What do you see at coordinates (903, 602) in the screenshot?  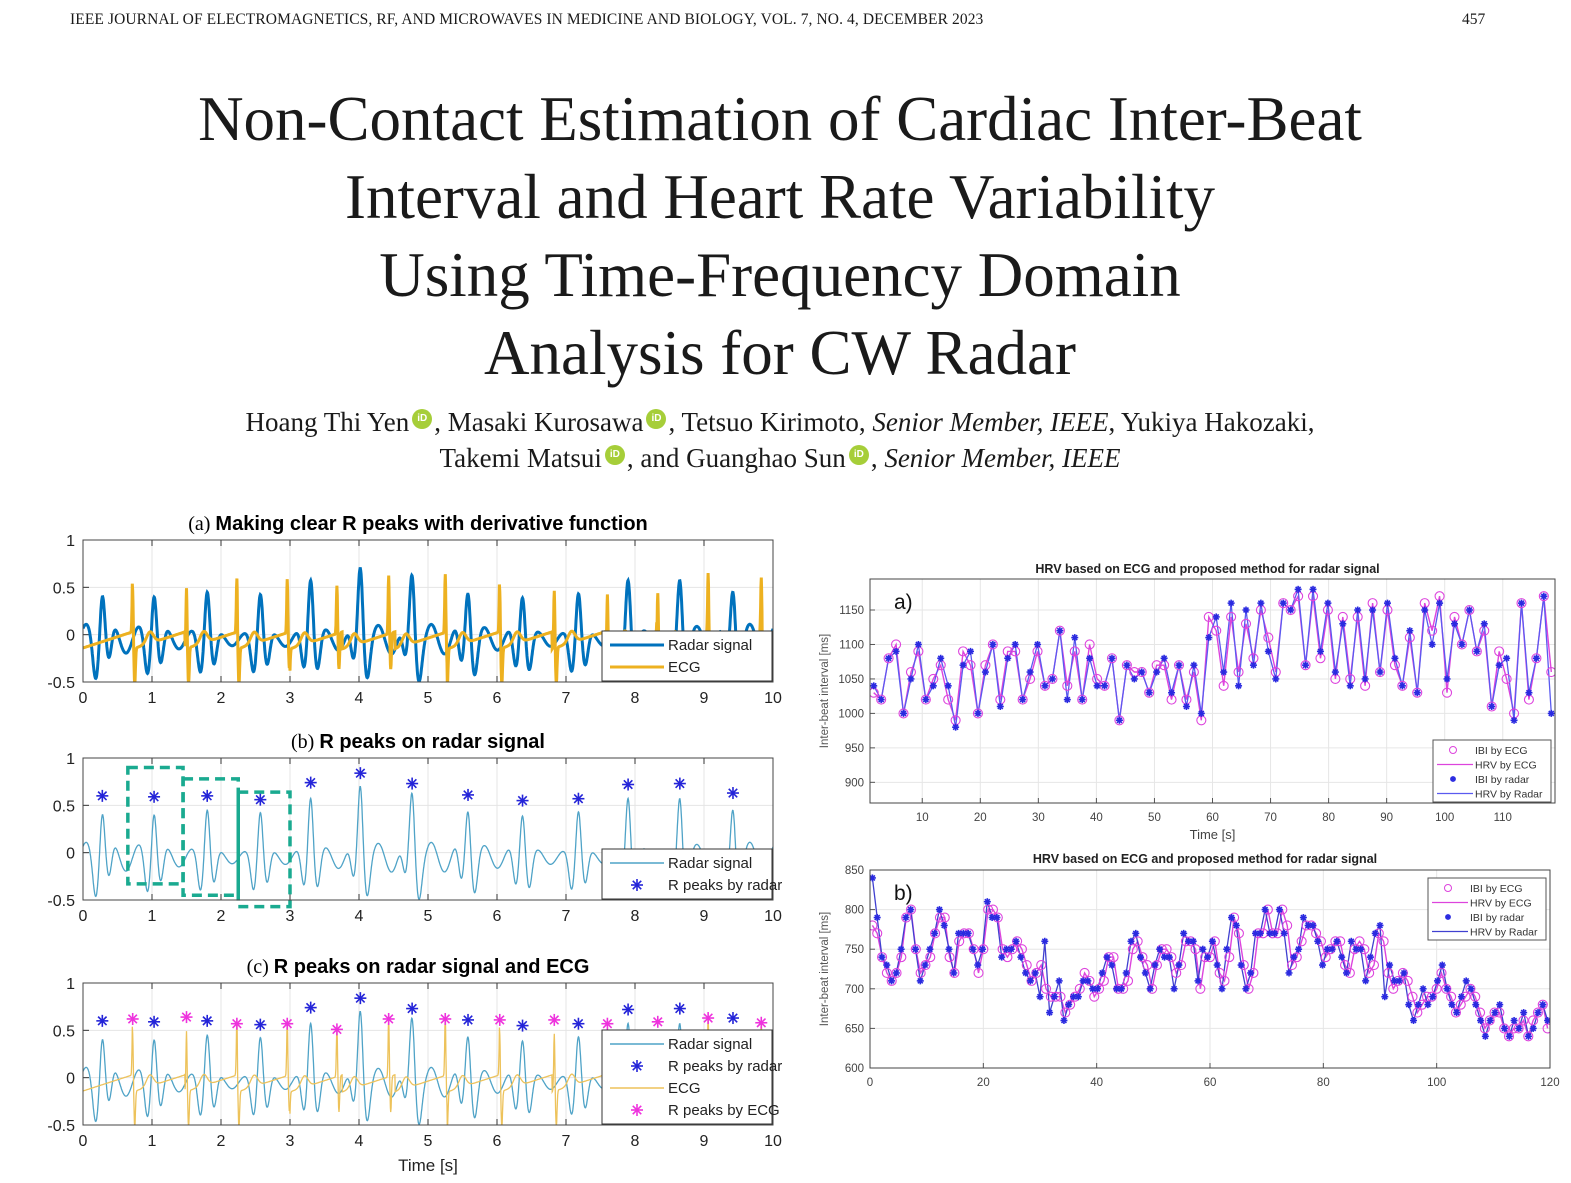 I see `panel-label: a)` at bounding box center [903, 602].